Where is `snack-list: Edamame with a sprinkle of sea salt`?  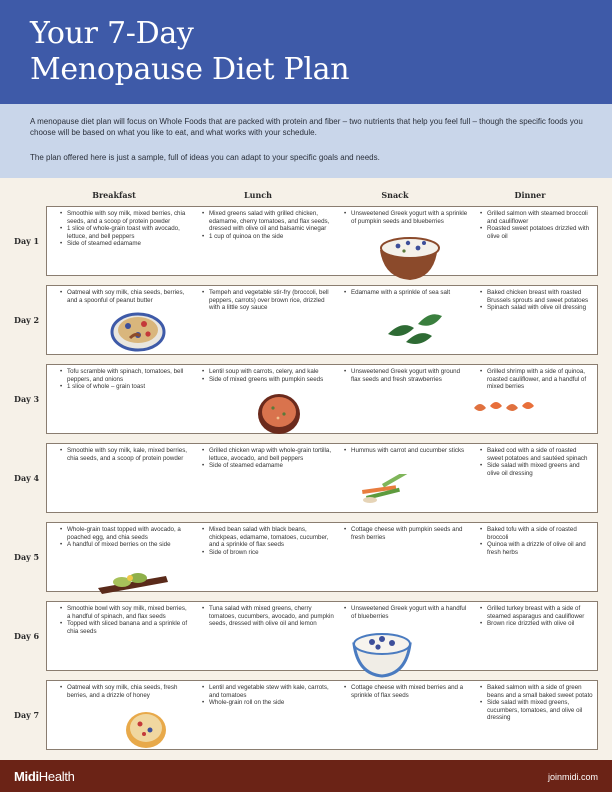
snack-list: Edamame with a sprinkle of sea salt is located at coordinates (406, 293).